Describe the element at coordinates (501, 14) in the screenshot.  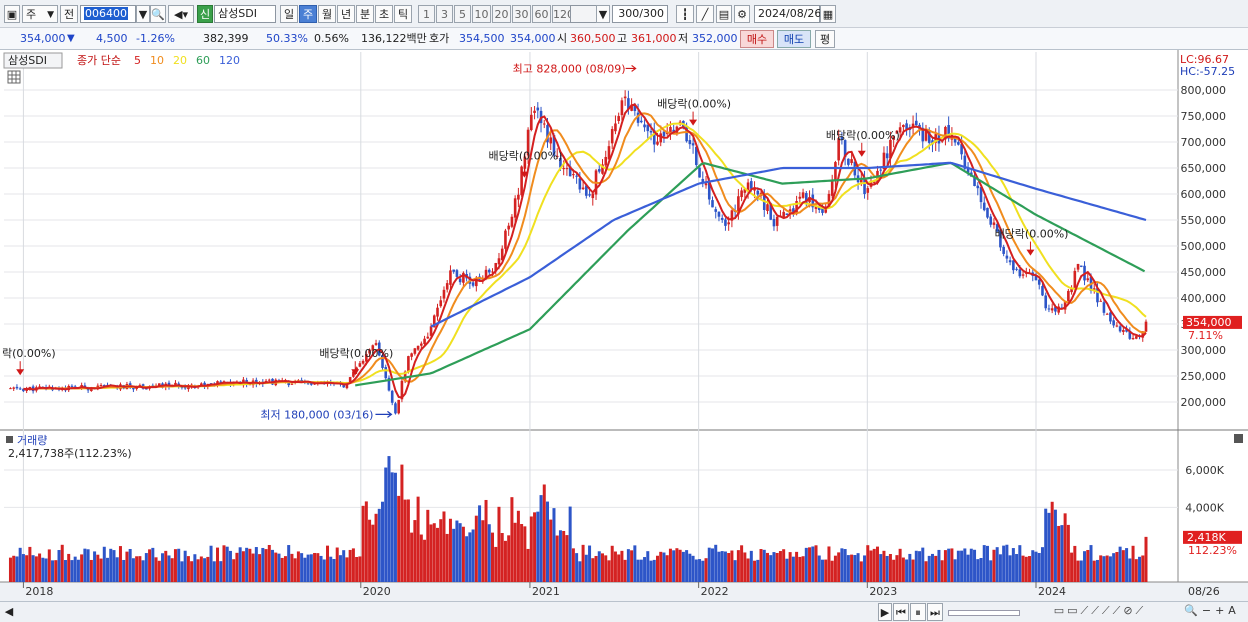
I see `interval-button-20: 20` at that location.